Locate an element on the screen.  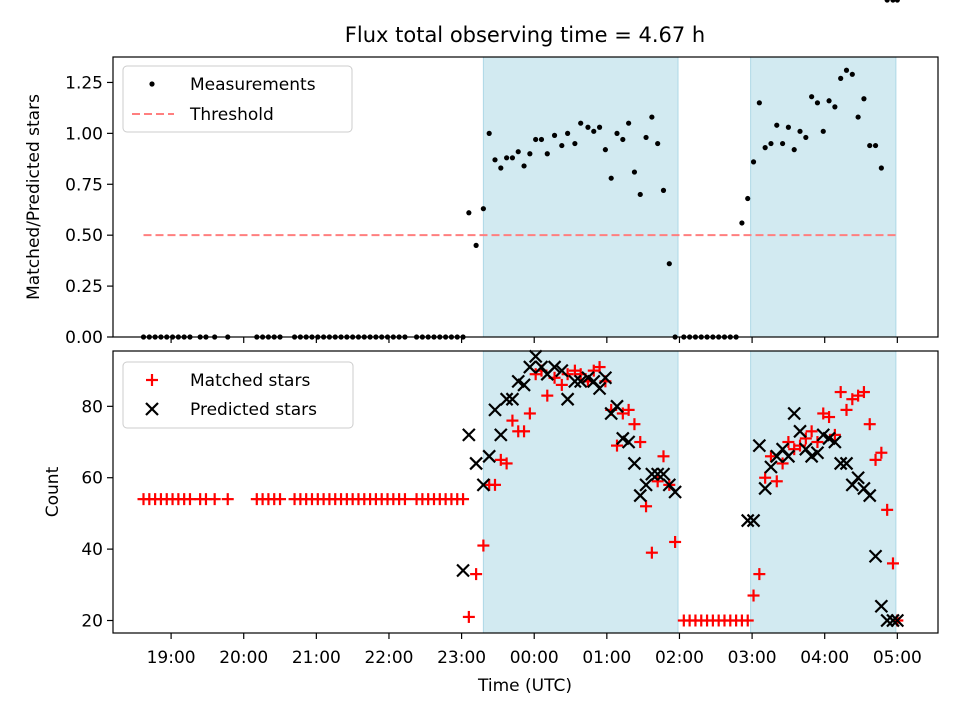
bottom-y-tick-label: 20 is located at coordinates (92, 622).